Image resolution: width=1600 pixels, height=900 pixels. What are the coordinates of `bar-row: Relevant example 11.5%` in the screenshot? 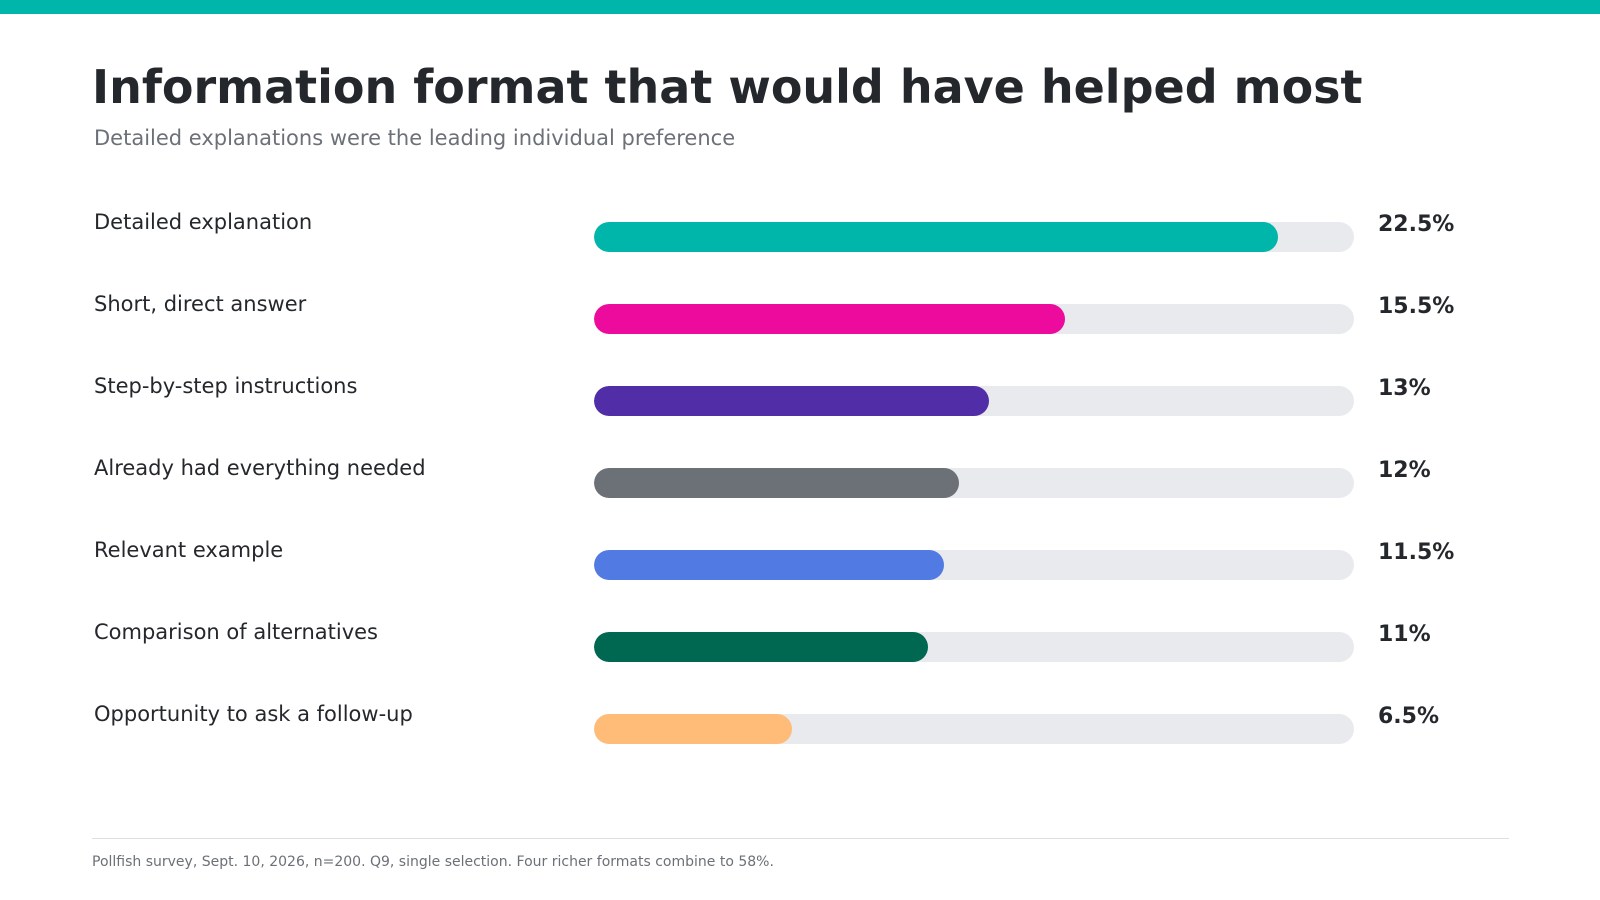 It's located at (800, 579).